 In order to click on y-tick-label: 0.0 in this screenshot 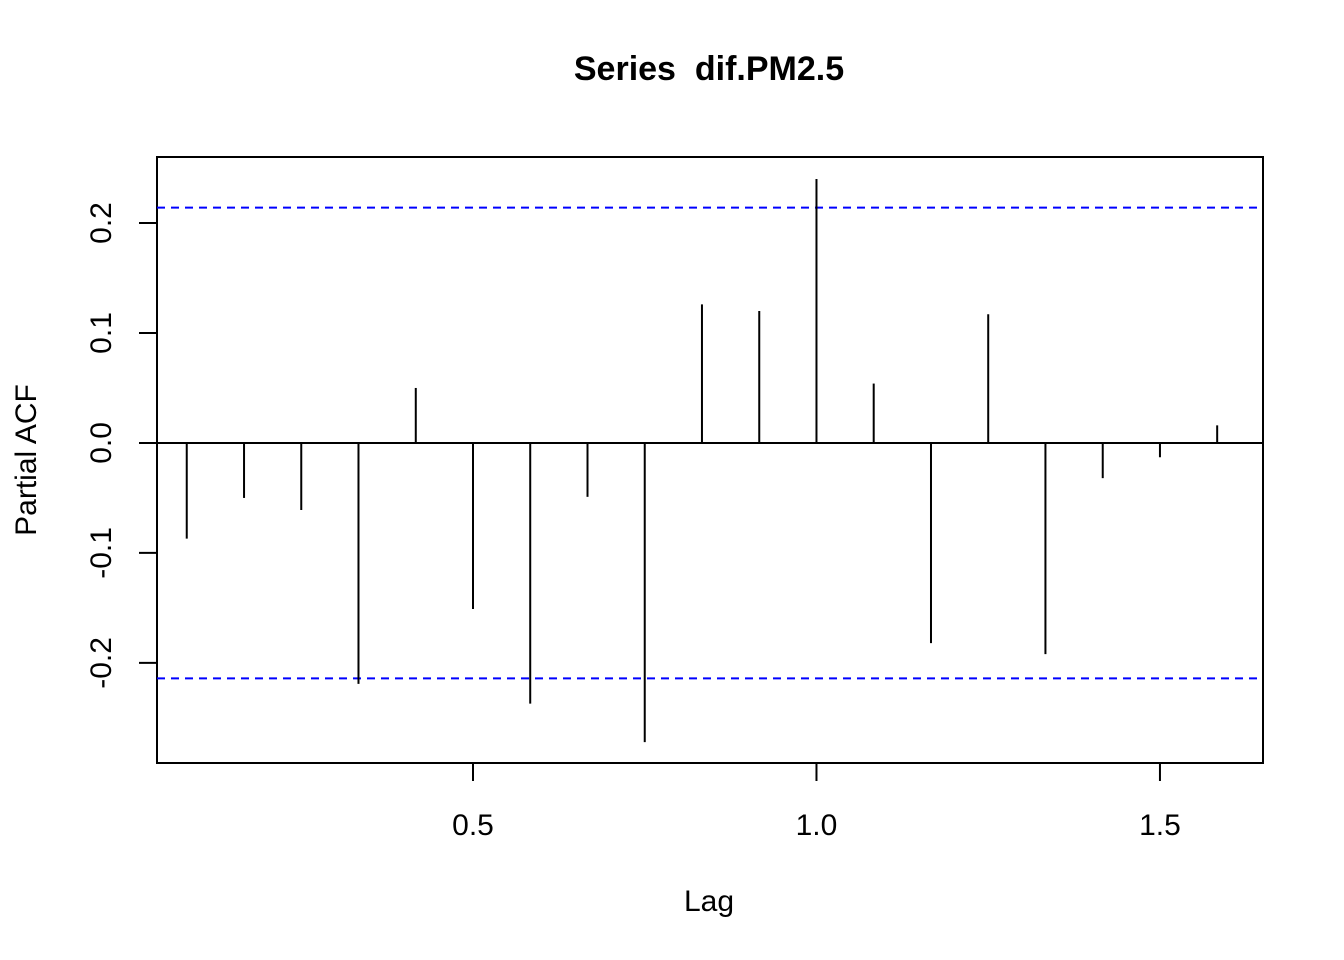, I will do `click(101, 443)`.